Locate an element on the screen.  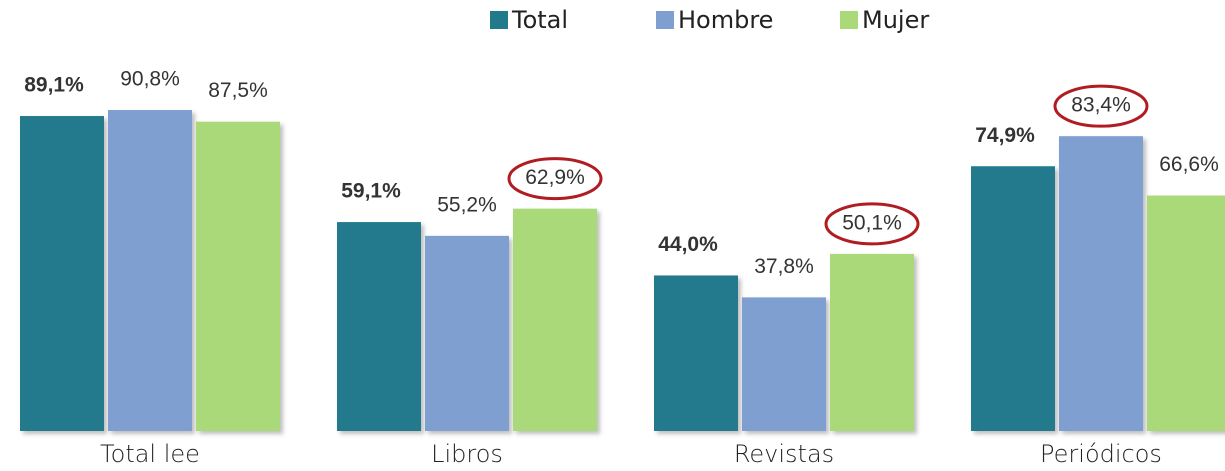
data-label: 55,2% is located at coordinates (467, 204).